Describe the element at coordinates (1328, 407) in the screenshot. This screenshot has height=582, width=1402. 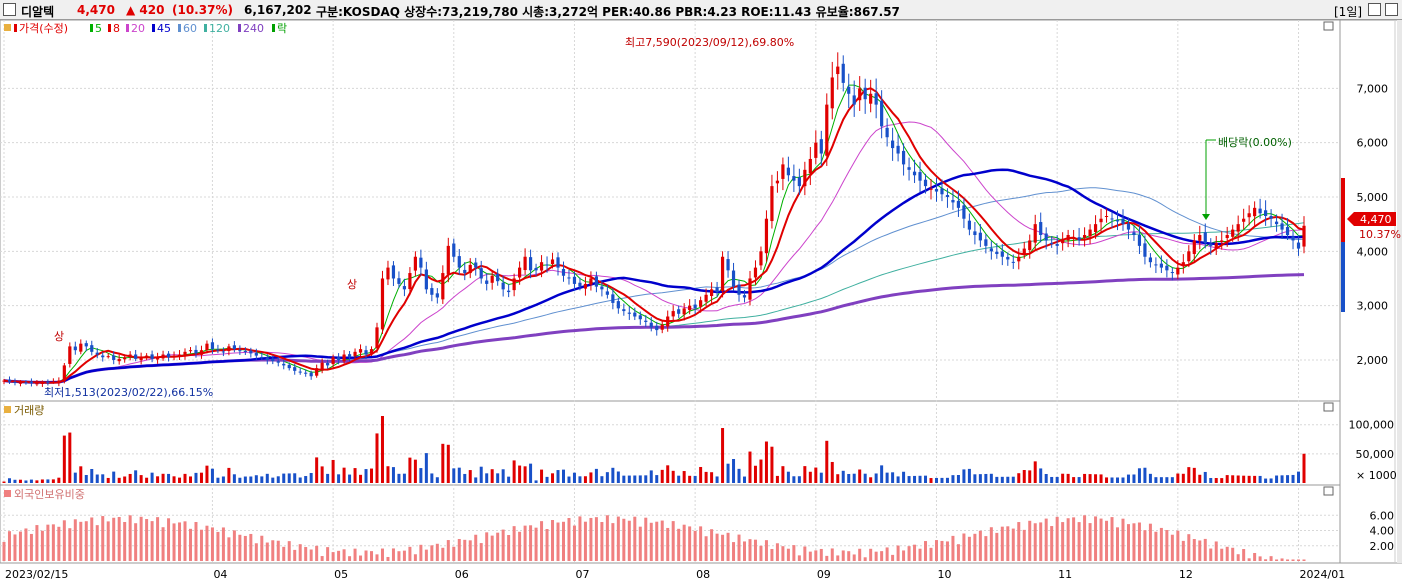
I see `volume-panel-maximize-icon` at that location.